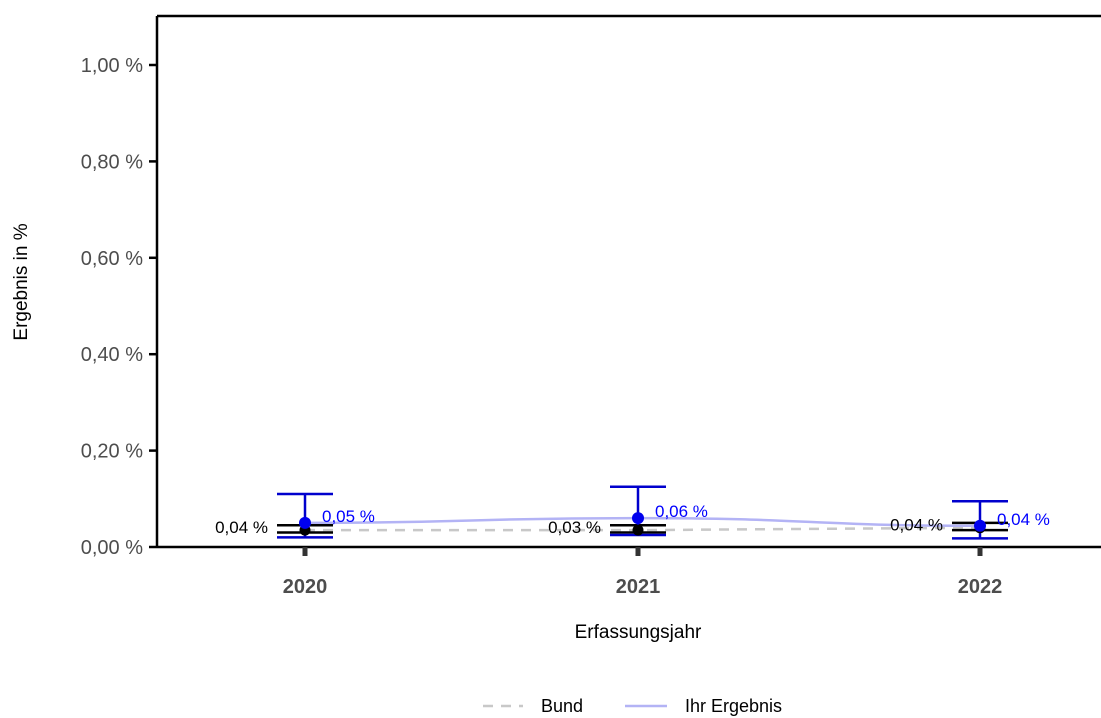 The image size is (1101, 718). What do you see at coordinates (112, 259) in the screenshot?
I see `y-tick-label: 0,60 %` at bounding box center [112, 259].